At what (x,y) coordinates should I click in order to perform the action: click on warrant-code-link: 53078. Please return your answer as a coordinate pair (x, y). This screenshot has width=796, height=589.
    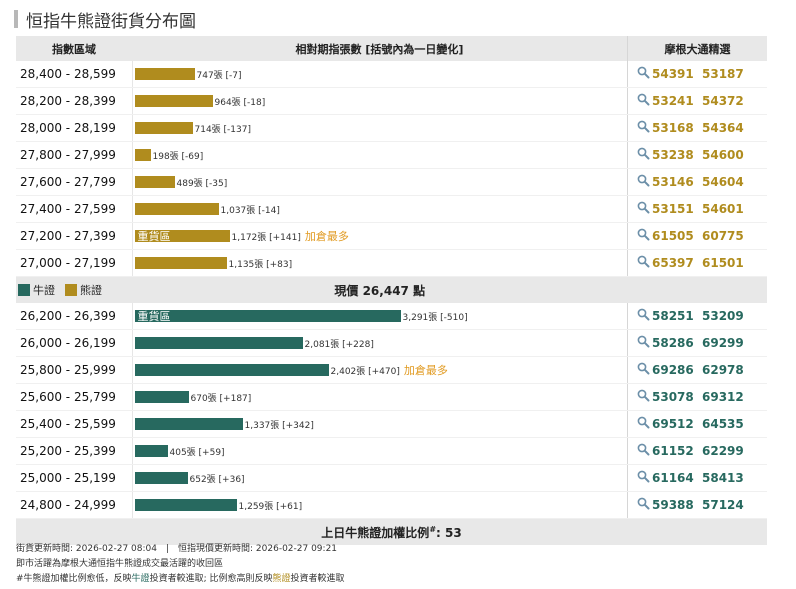
    Looking at the image, I should click on (673, 396).